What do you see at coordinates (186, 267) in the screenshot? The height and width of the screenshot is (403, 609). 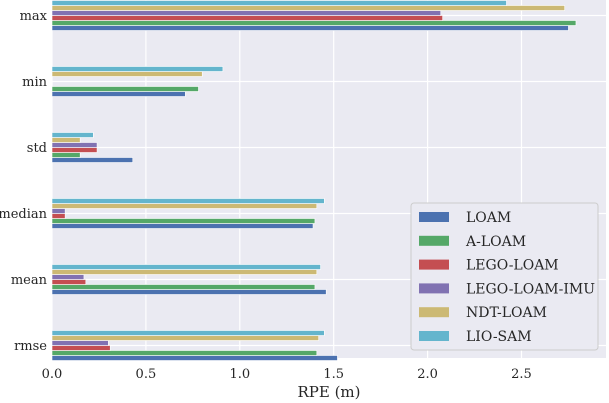 I see `bar-lio-sam-mean` at bounding box center [186, 267].